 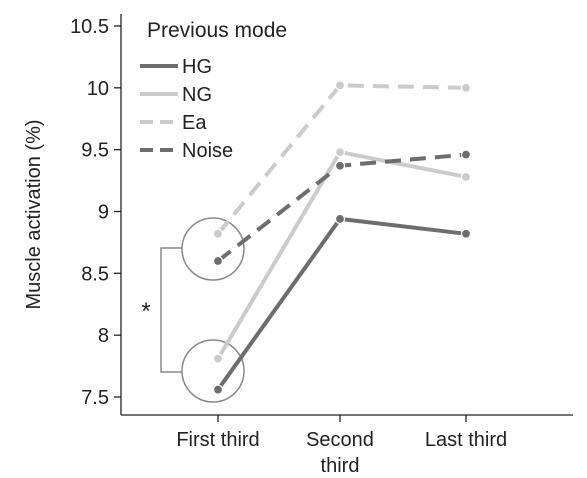 I want to click on y-axis-title: Muscle activation (%), so click(x=34, y=214).